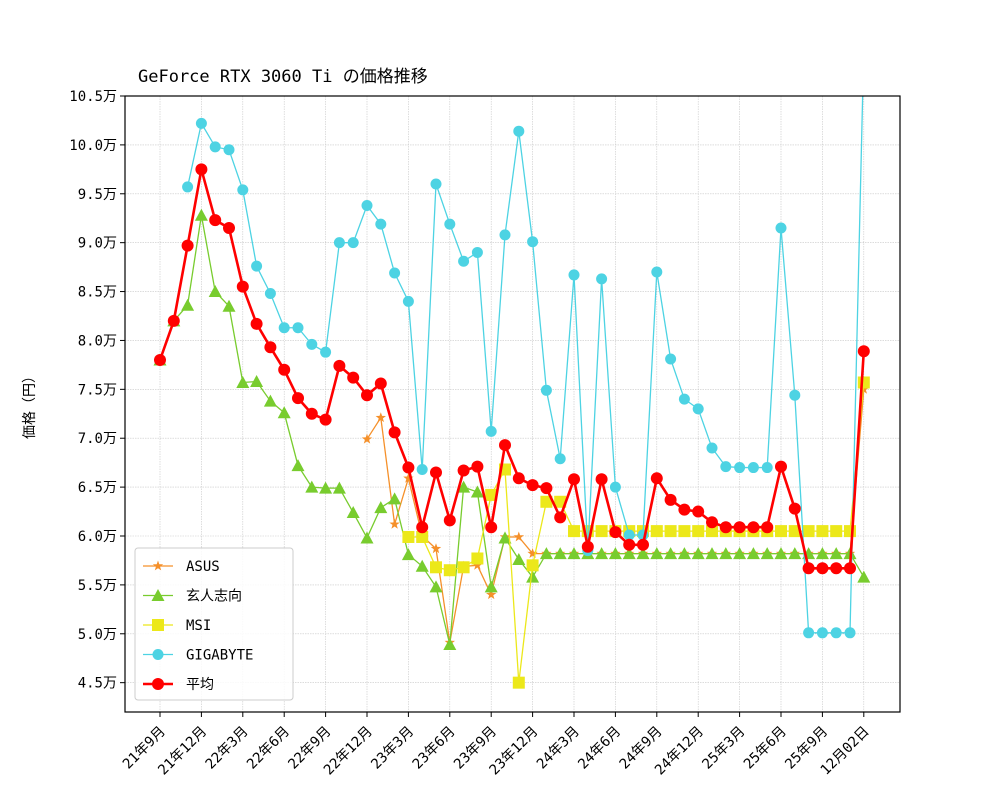 This screenshot has width=1000, height=800. Describe the element at coordinates (765, 748) in the screenshot. I see `x-tick-label: 25年6月` at that location.